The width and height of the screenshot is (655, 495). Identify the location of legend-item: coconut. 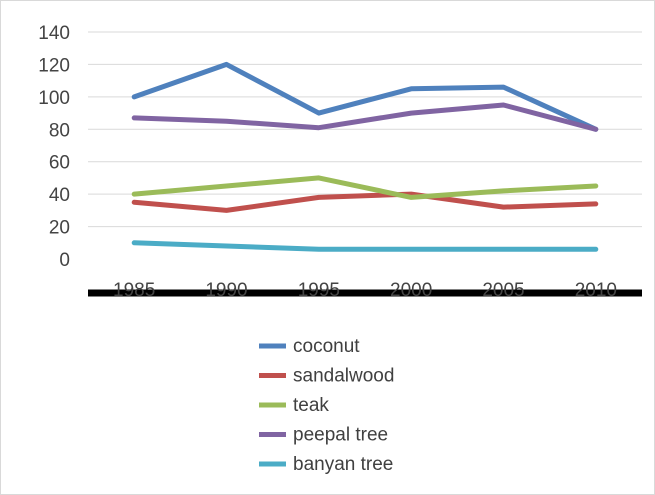
(309, 346).